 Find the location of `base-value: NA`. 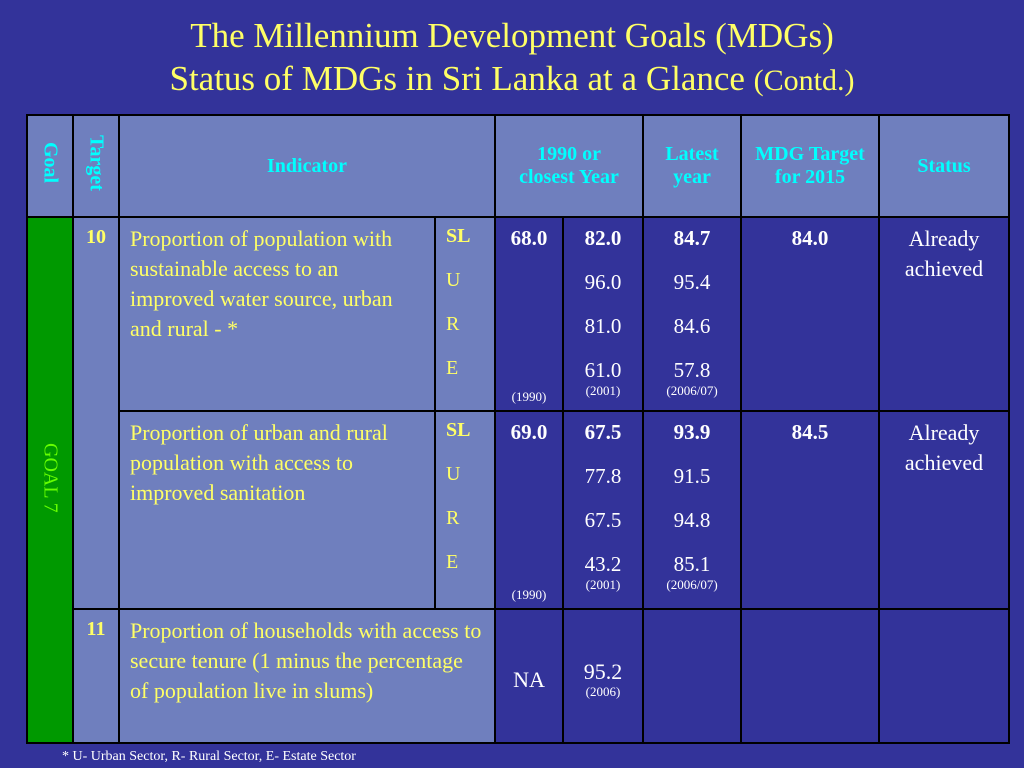

base-value: NA is located at coordinates (529, 679).